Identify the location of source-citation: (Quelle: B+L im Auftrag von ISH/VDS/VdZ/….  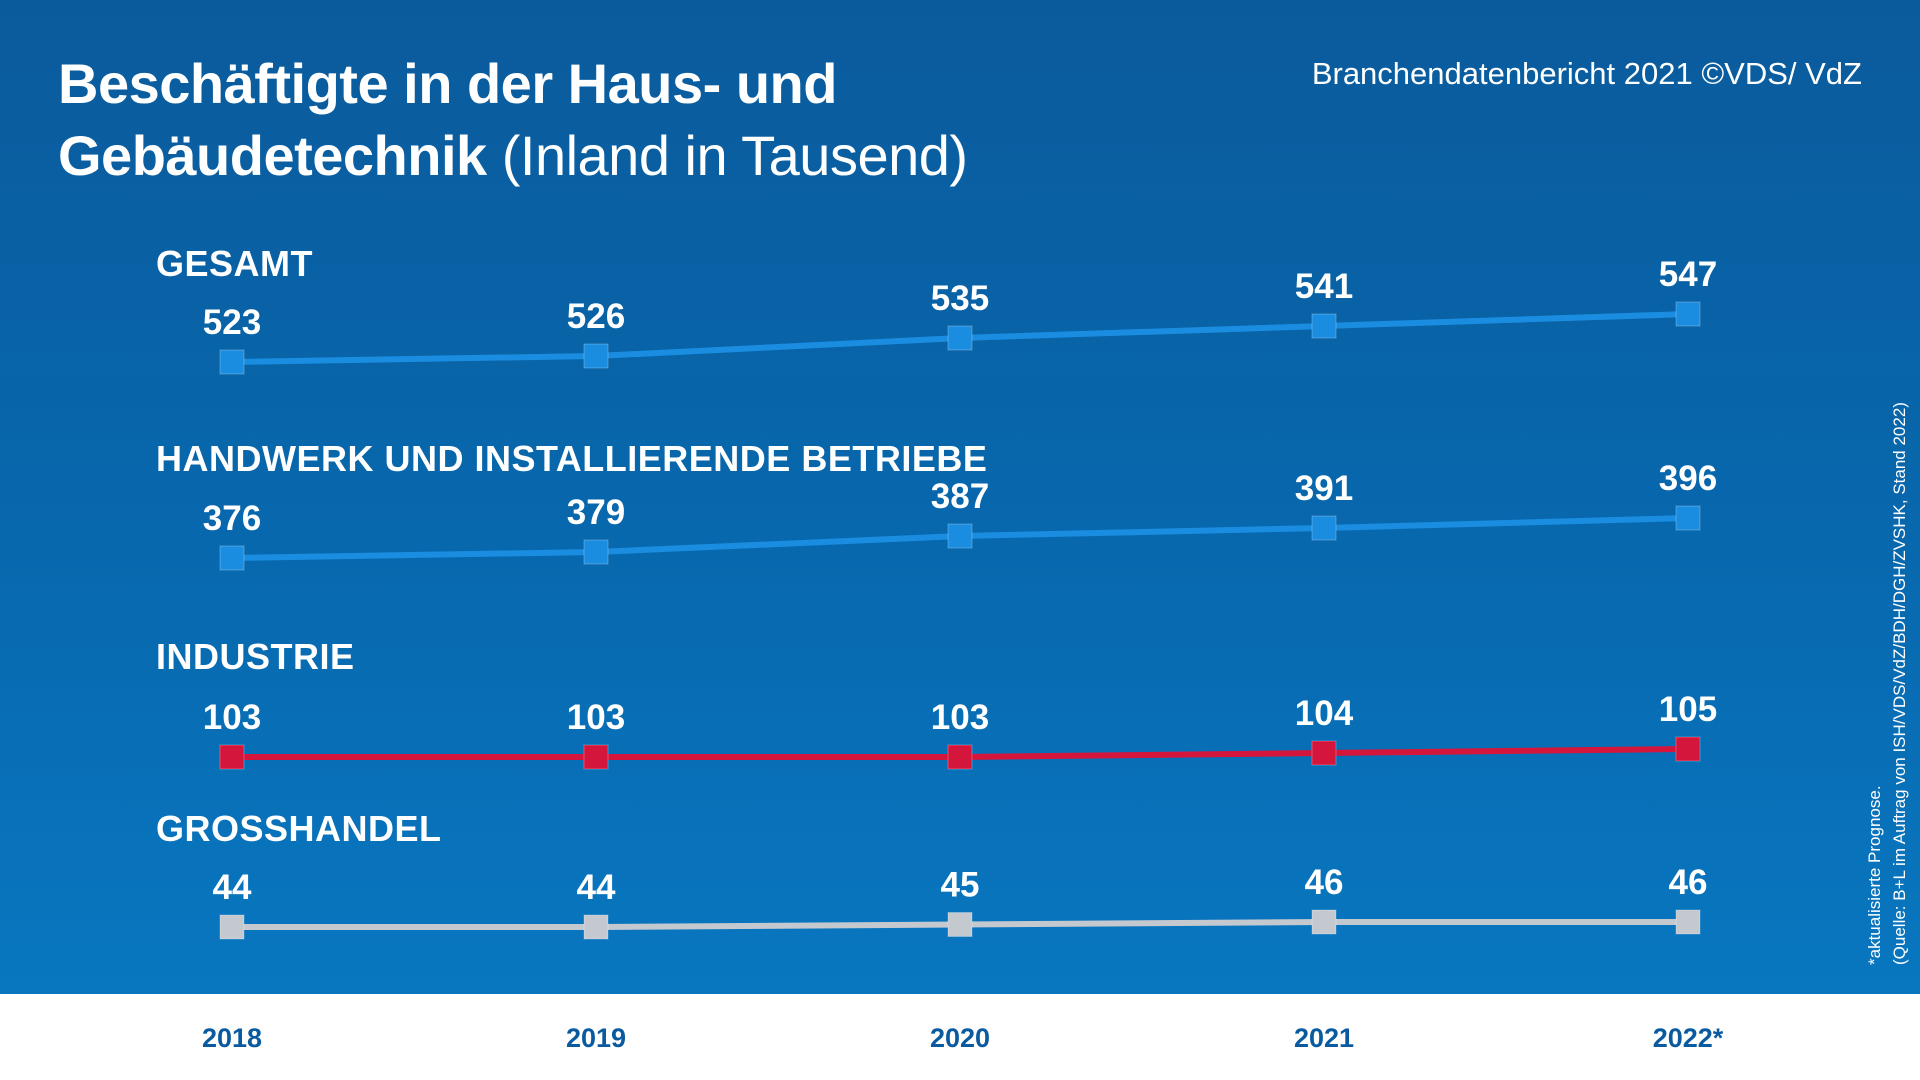
(1899, 683).